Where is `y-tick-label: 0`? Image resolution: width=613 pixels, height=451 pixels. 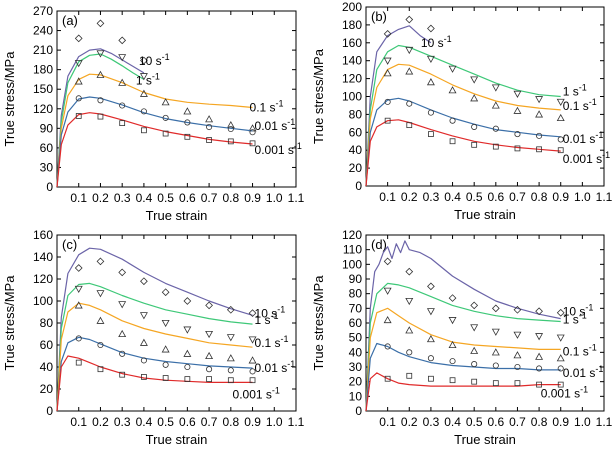
y-tick-label: 0 is located at coordinates (49, 187).